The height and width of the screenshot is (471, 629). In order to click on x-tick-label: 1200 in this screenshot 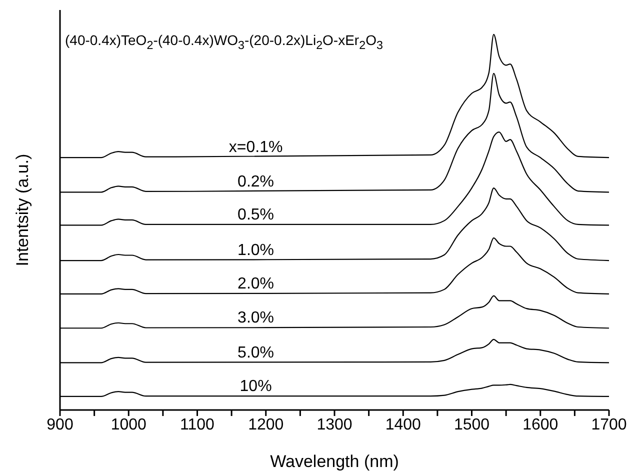, I will do `click(266, 425)`.